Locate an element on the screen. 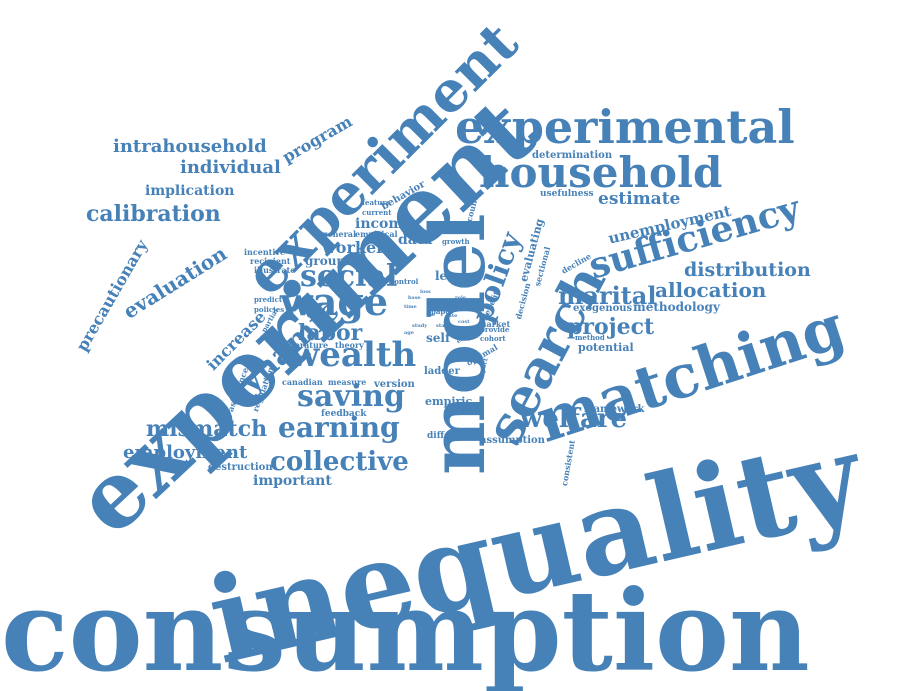  word-methodology: methodology is located at coordinates (676, 307).